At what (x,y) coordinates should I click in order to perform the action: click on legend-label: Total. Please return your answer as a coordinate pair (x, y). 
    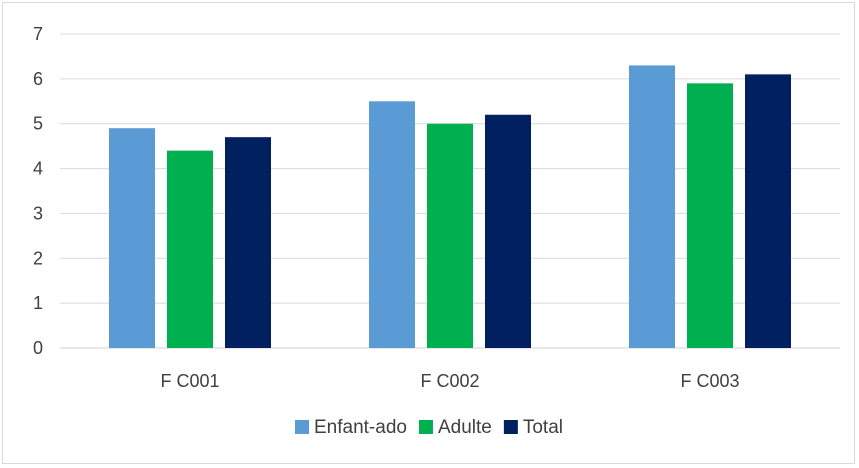
    Looking at the image, I should click on (543, 427).